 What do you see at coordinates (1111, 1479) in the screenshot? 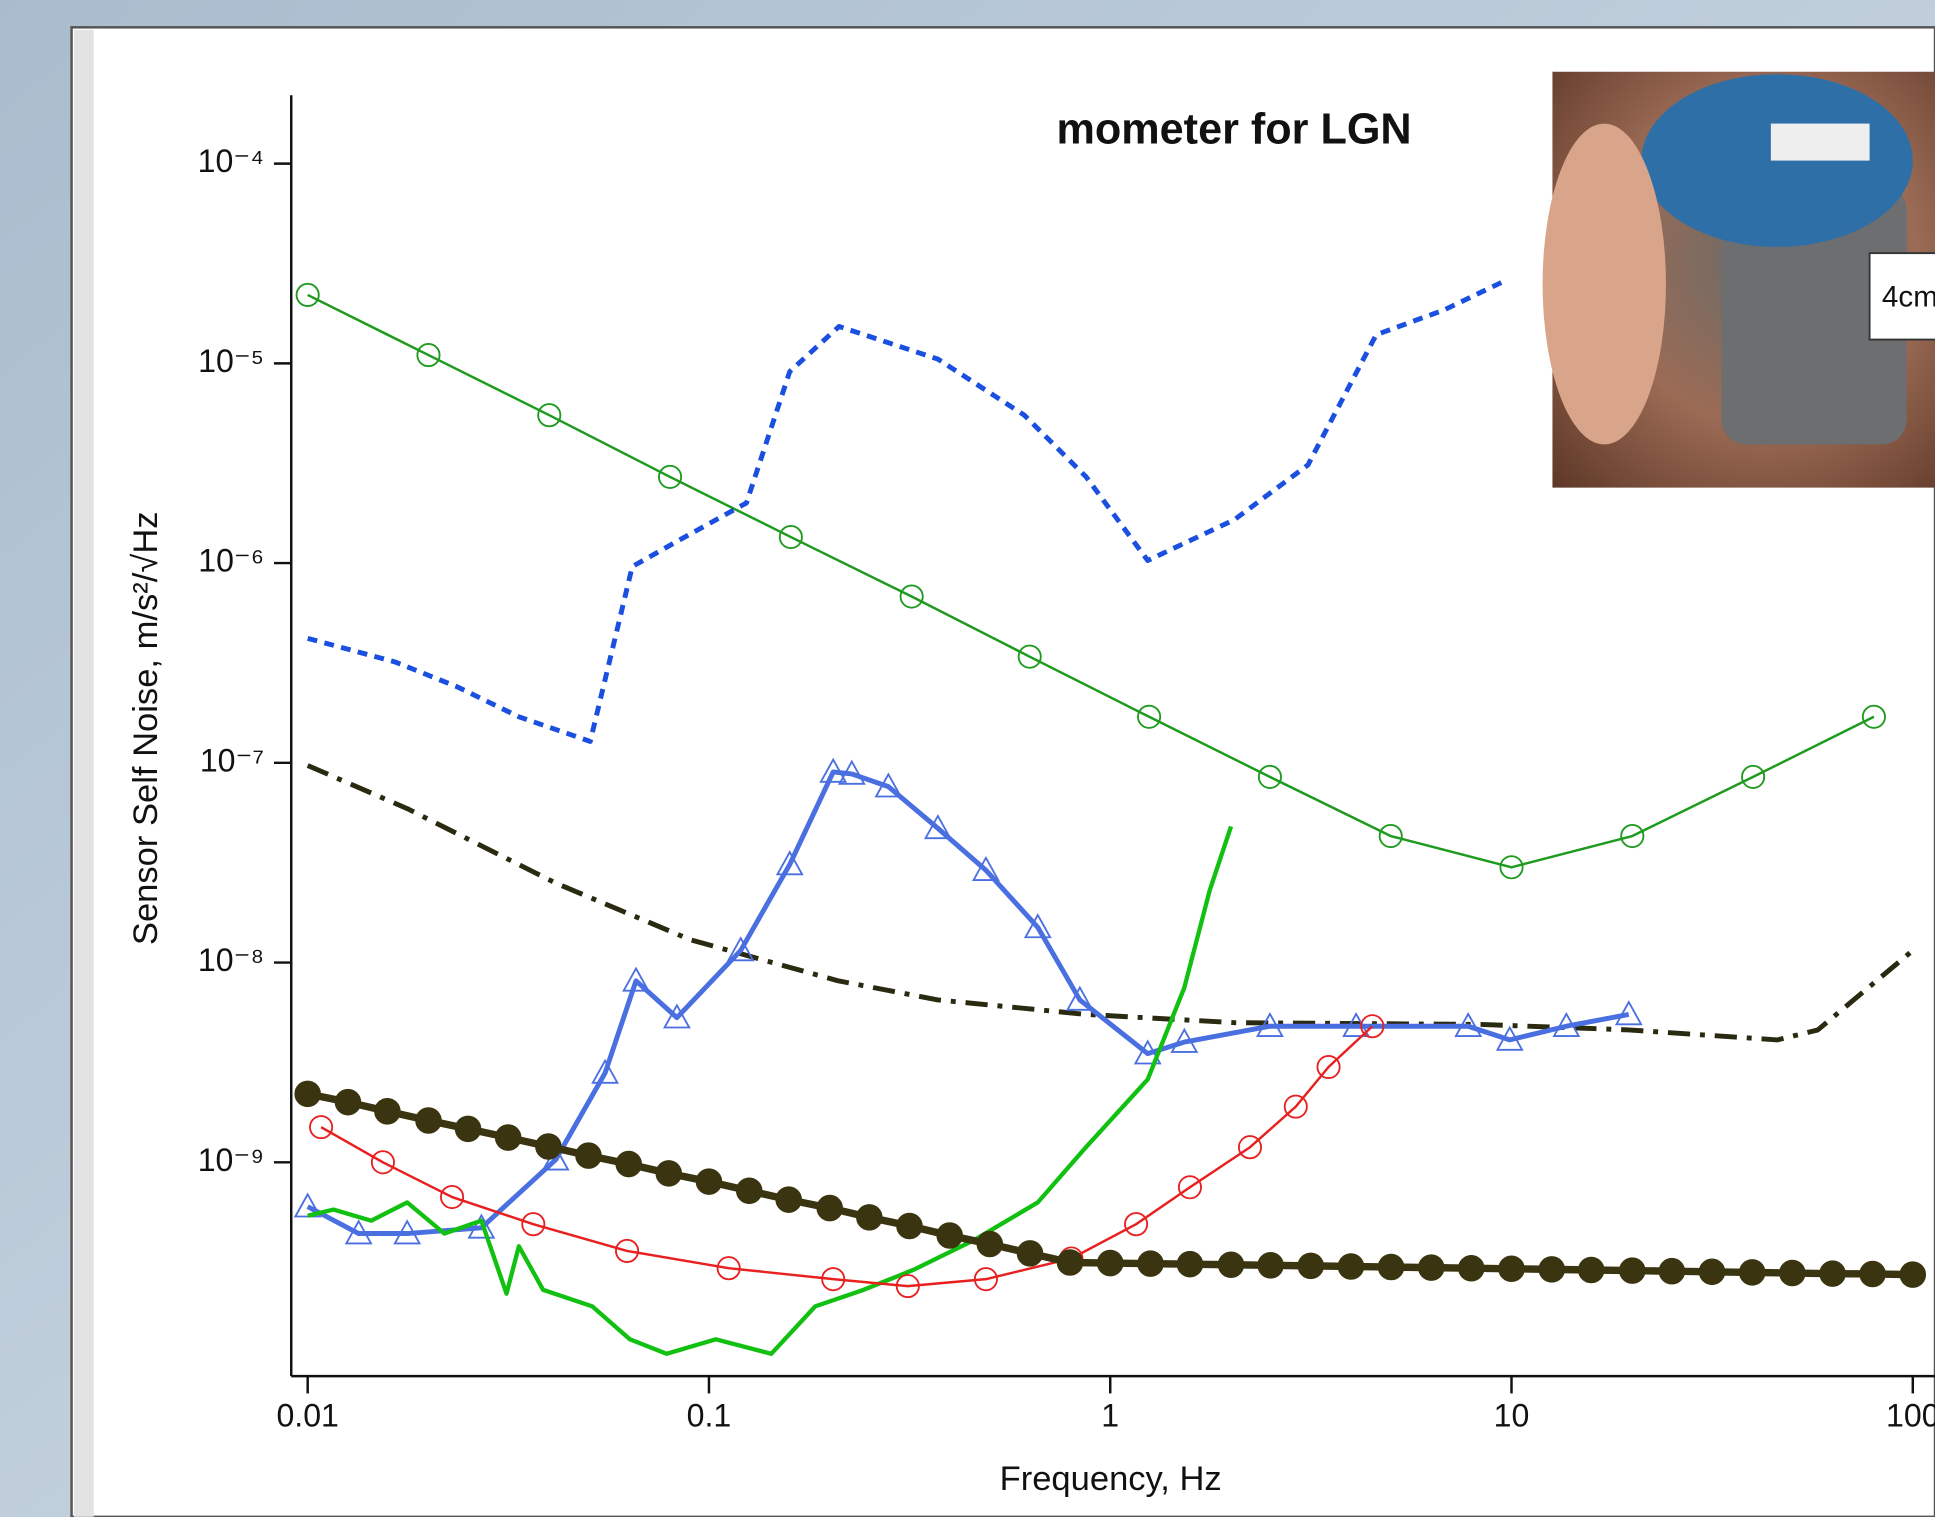
I see `x-axis-label: Frequency, Hz` at bounding box center [1111, 1479].